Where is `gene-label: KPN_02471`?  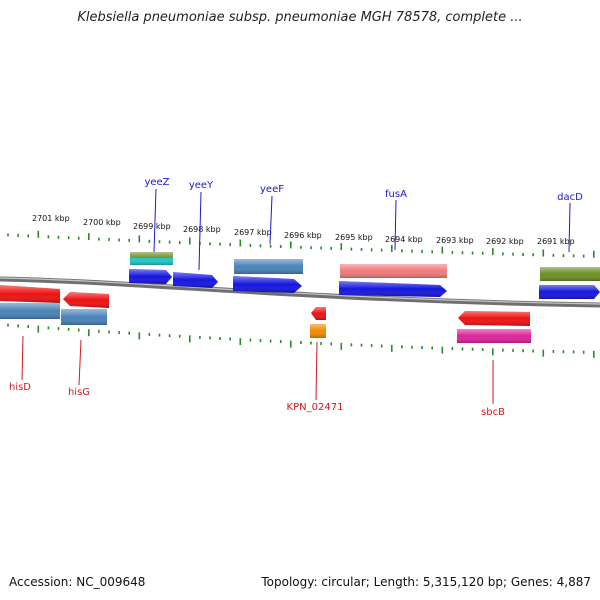
gene-label: KPN_02471 is located at coordinates (315, 407).